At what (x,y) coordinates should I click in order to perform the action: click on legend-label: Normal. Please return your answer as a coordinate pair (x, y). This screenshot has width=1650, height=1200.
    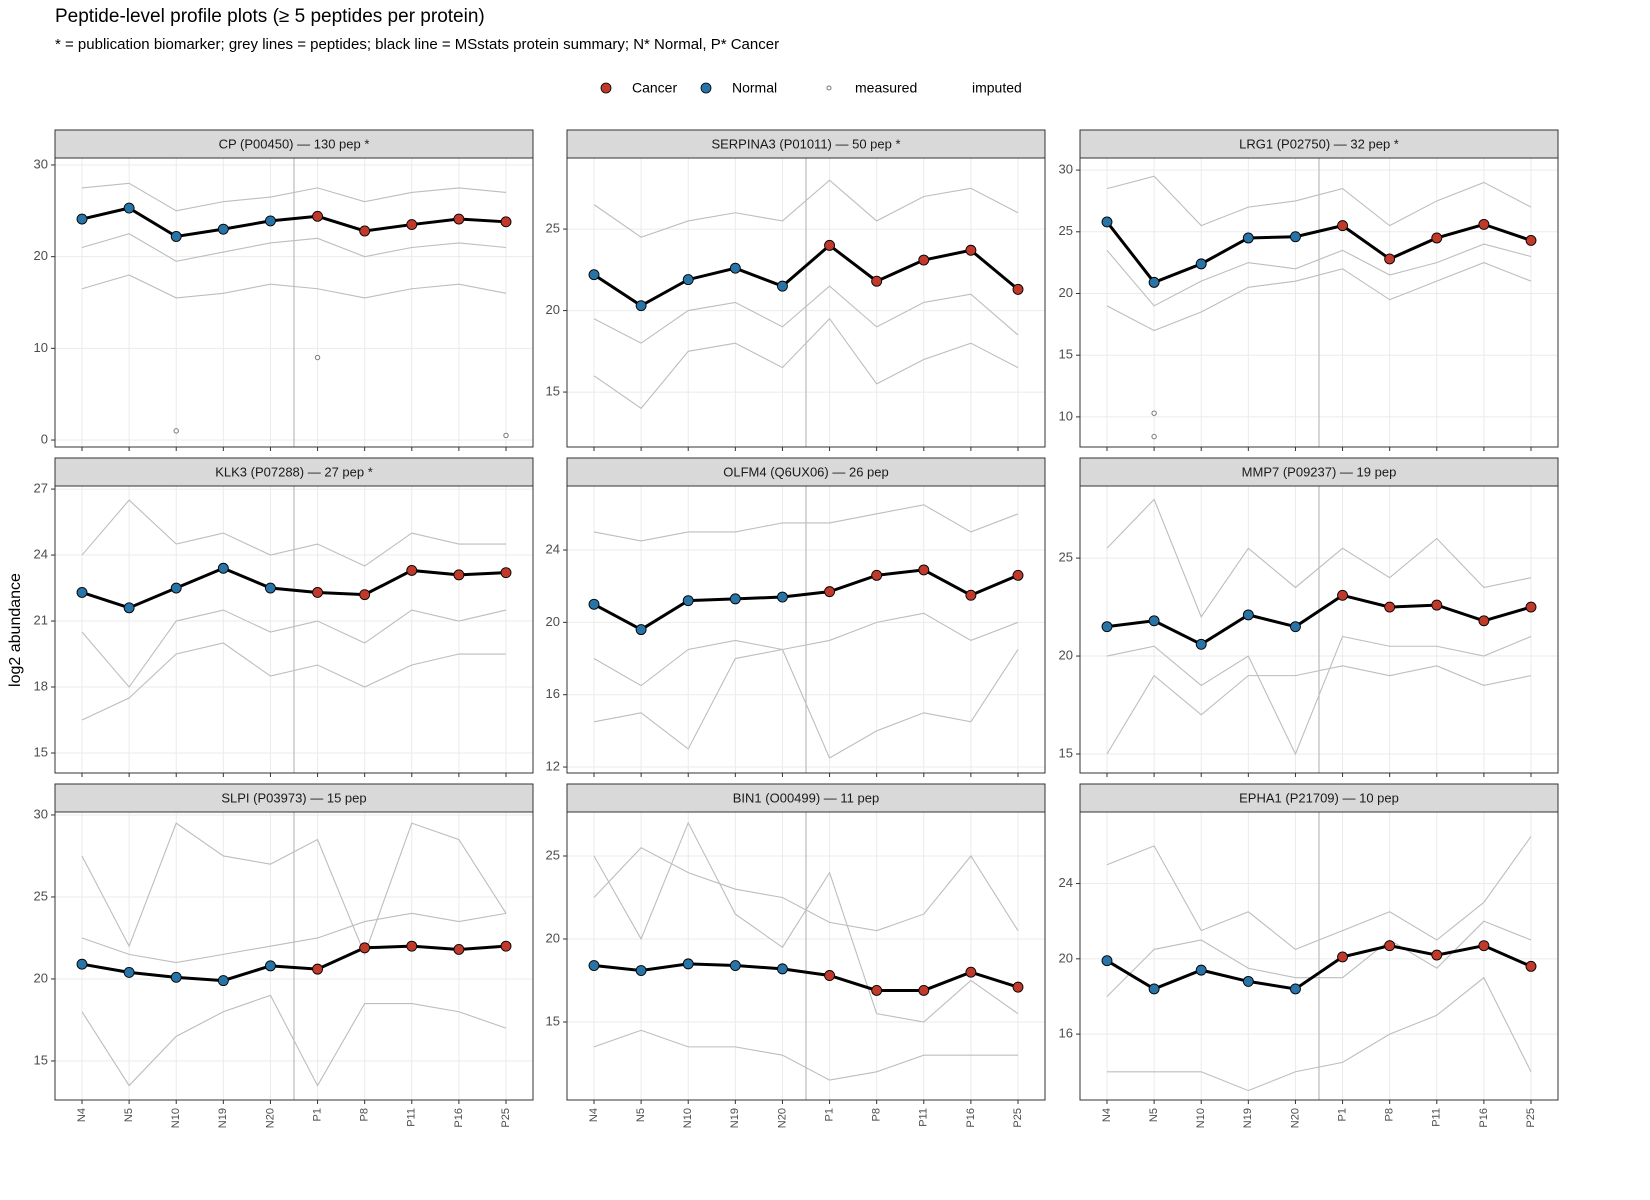
    Looking at the image, I should click on (754, 88).